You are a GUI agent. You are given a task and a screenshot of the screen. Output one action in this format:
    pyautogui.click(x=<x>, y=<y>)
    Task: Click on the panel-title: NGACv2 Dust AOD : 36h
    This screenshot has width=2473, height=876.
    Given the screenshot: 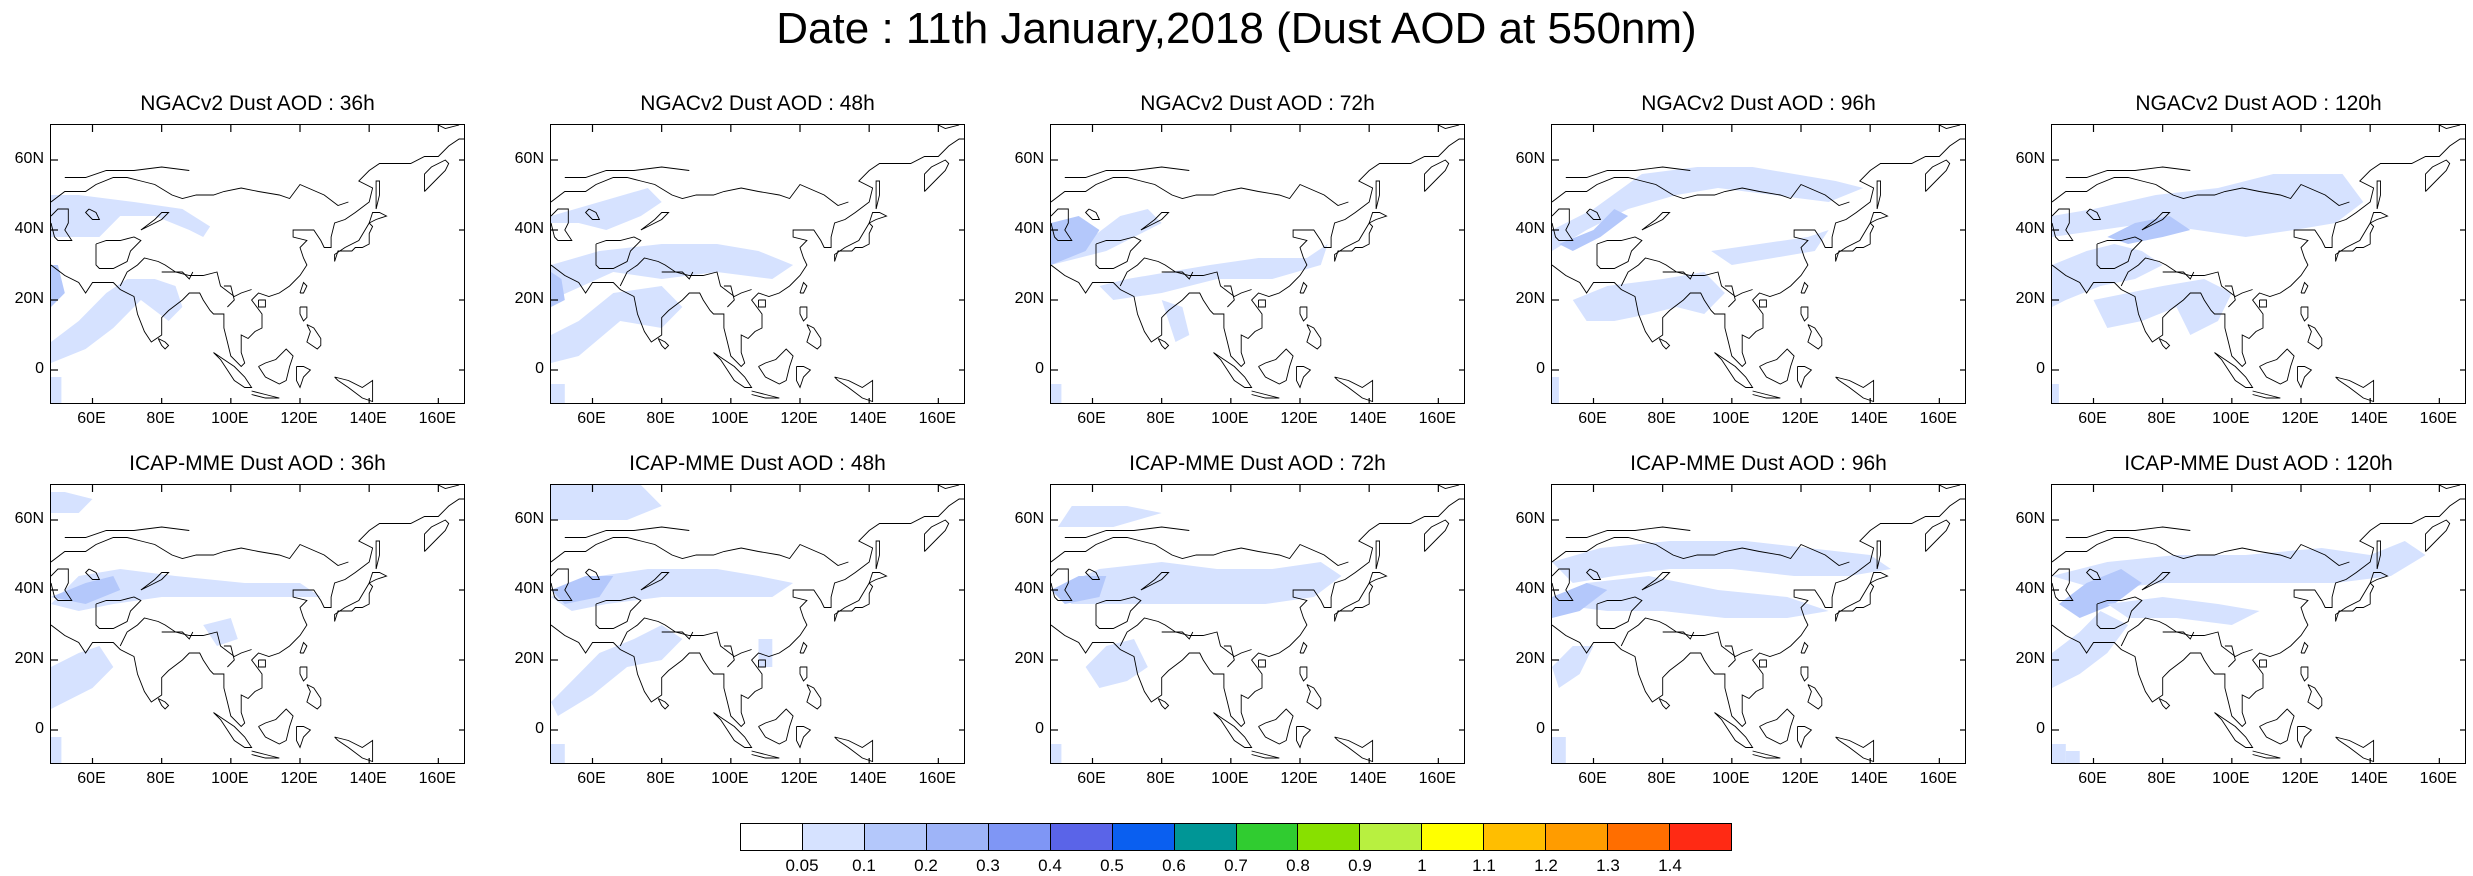 What is the action you would take?
    pyautogui.click(x=257, y=103)
    